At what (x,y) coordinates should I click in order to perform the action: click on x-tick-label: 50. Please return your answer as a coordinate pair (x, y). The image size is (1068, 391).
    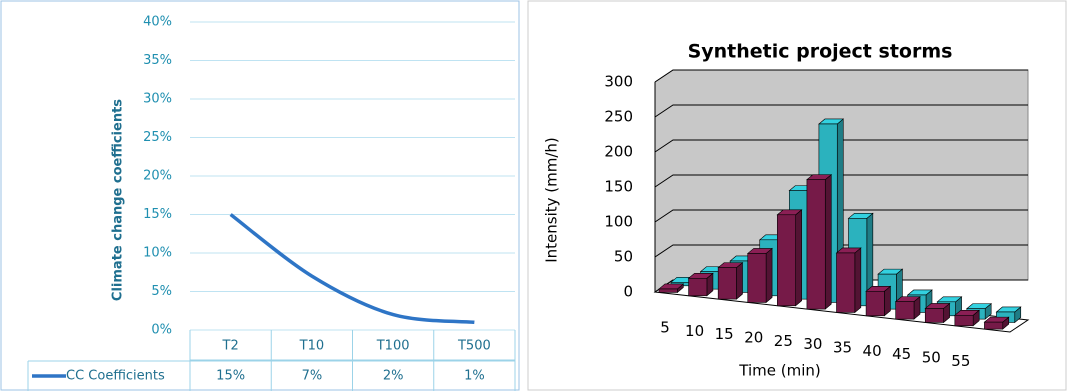
    Looking at the image, I should click on (931, 358).